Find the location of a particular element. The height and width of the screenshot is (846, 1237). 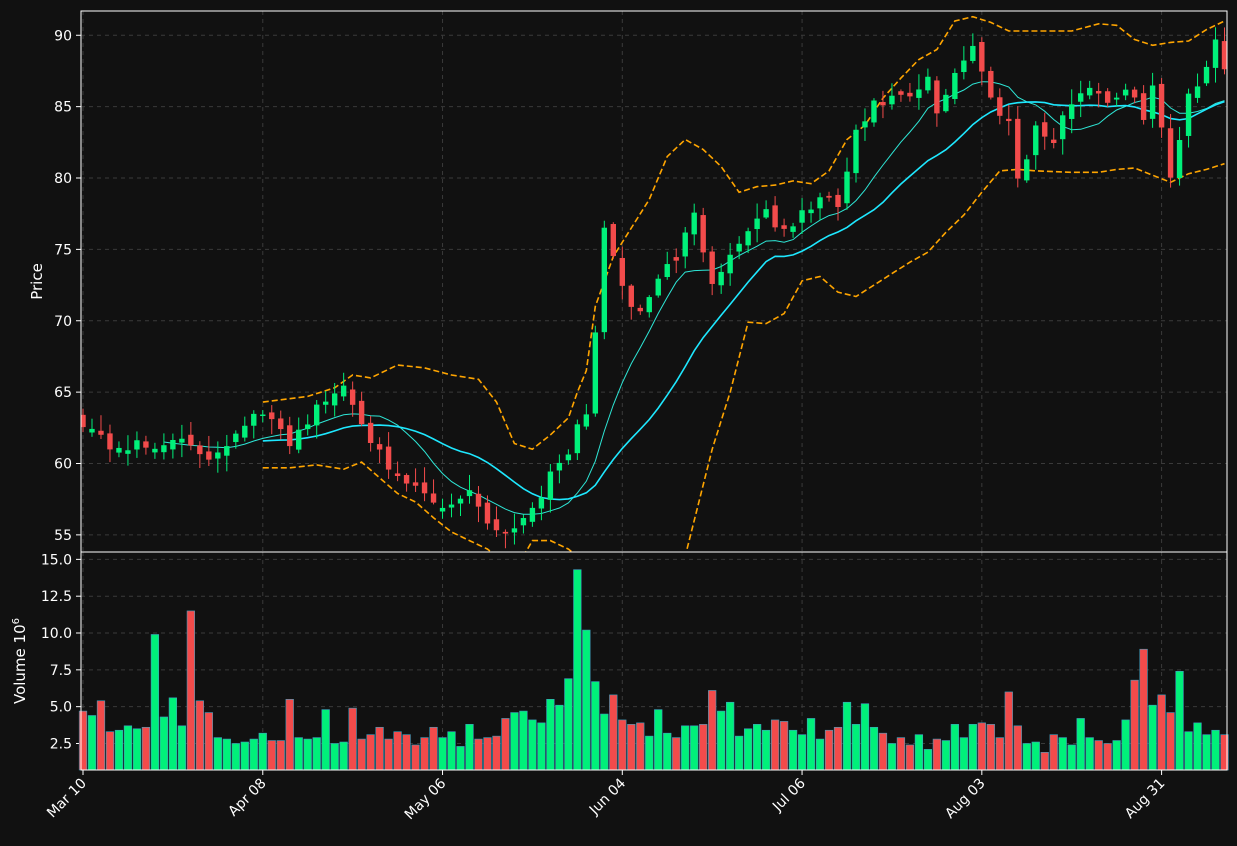

price-tick-label: 65 is located at coordinates (63, 393).